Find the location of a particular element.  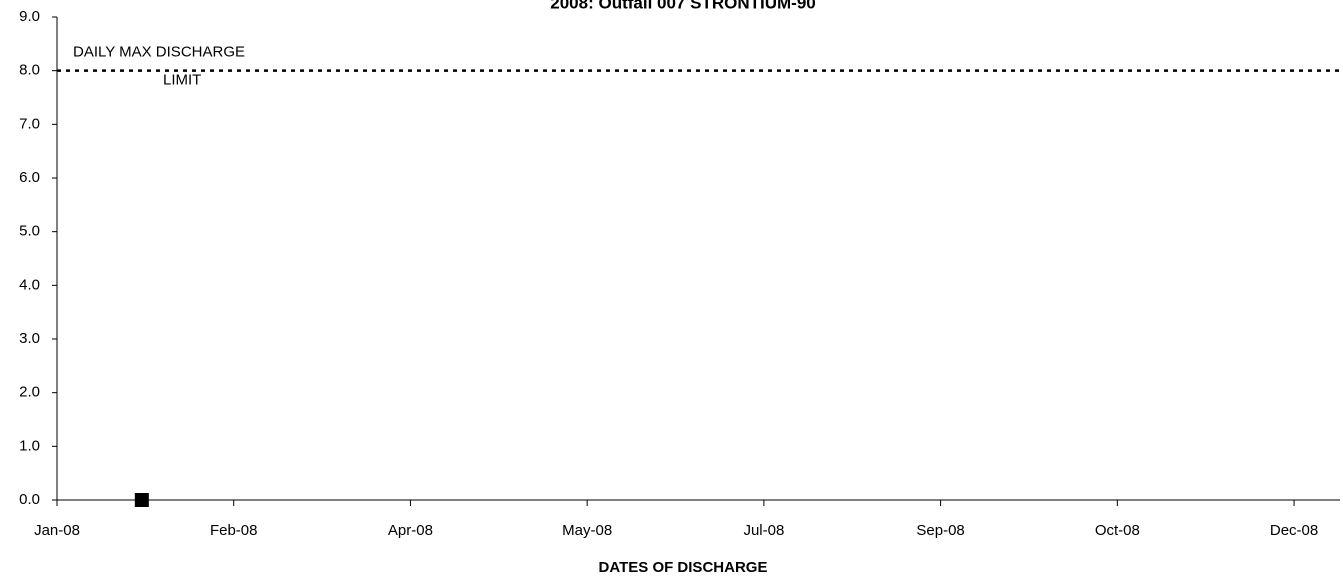

y-tick-label: 6.0 is located at coordinates (29, 177).